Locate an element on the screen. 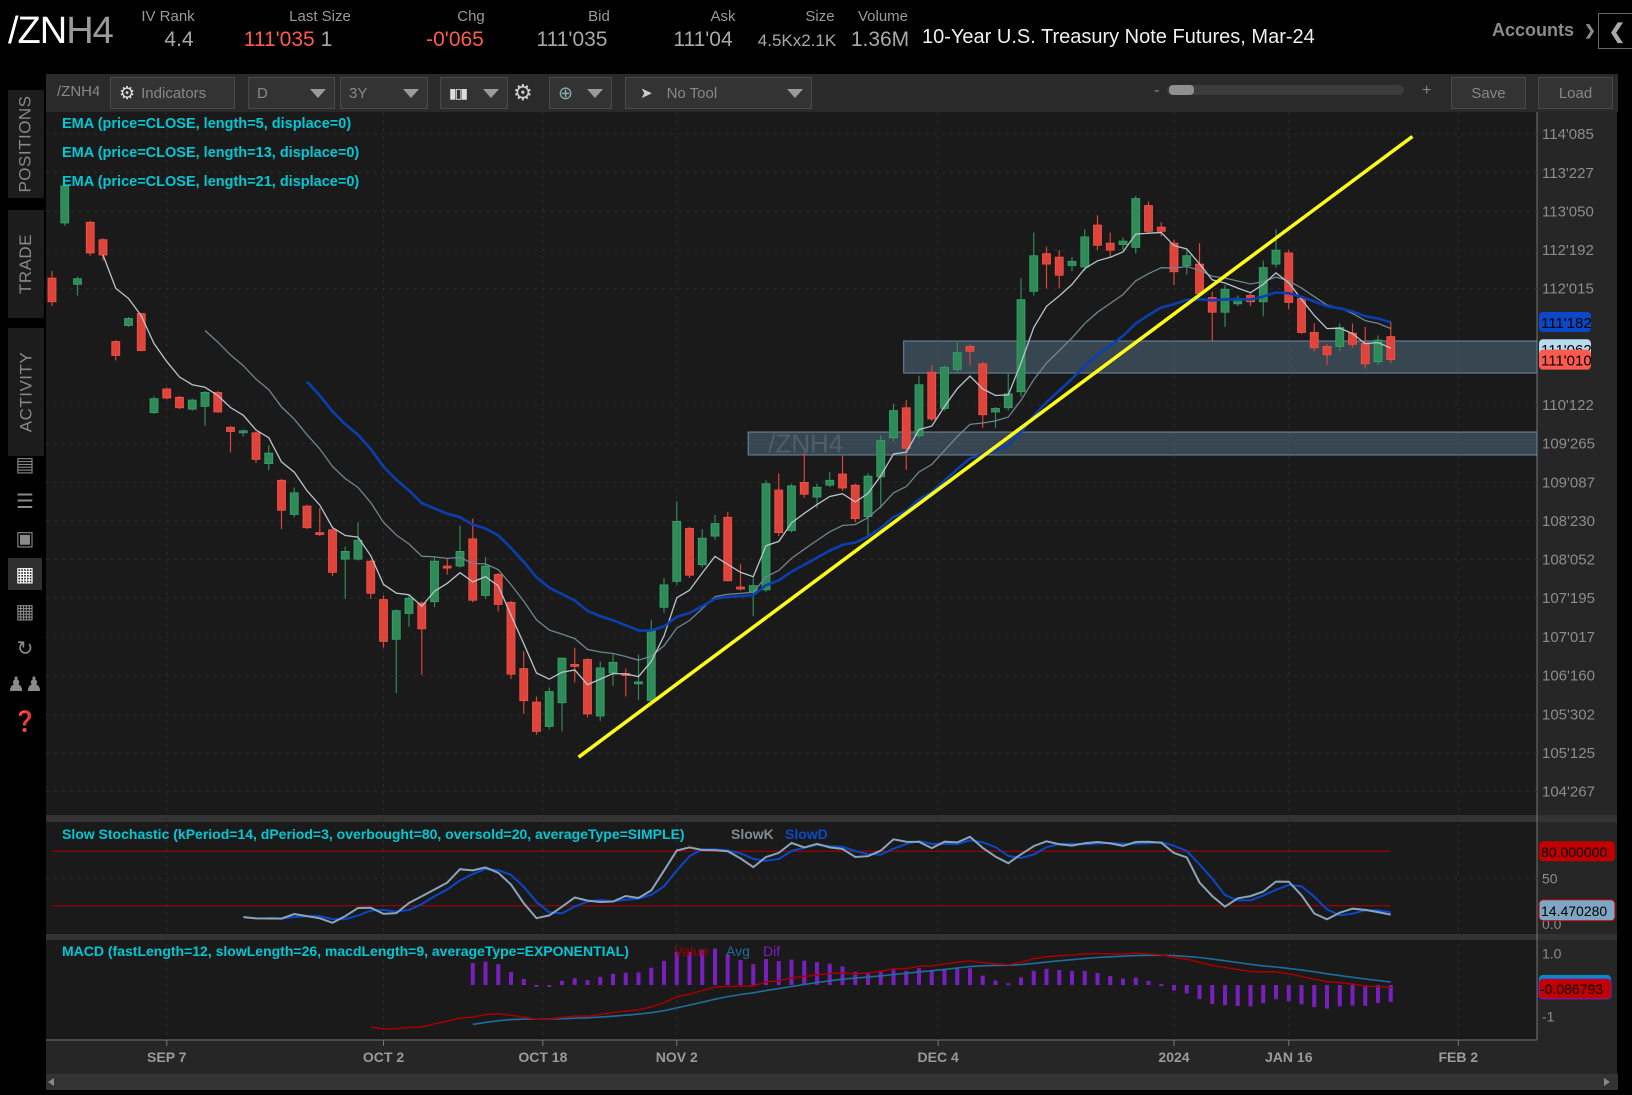 This screenshot has width=1632, height=1095. history-icon: ↻ is located at coordinates (25, 648).